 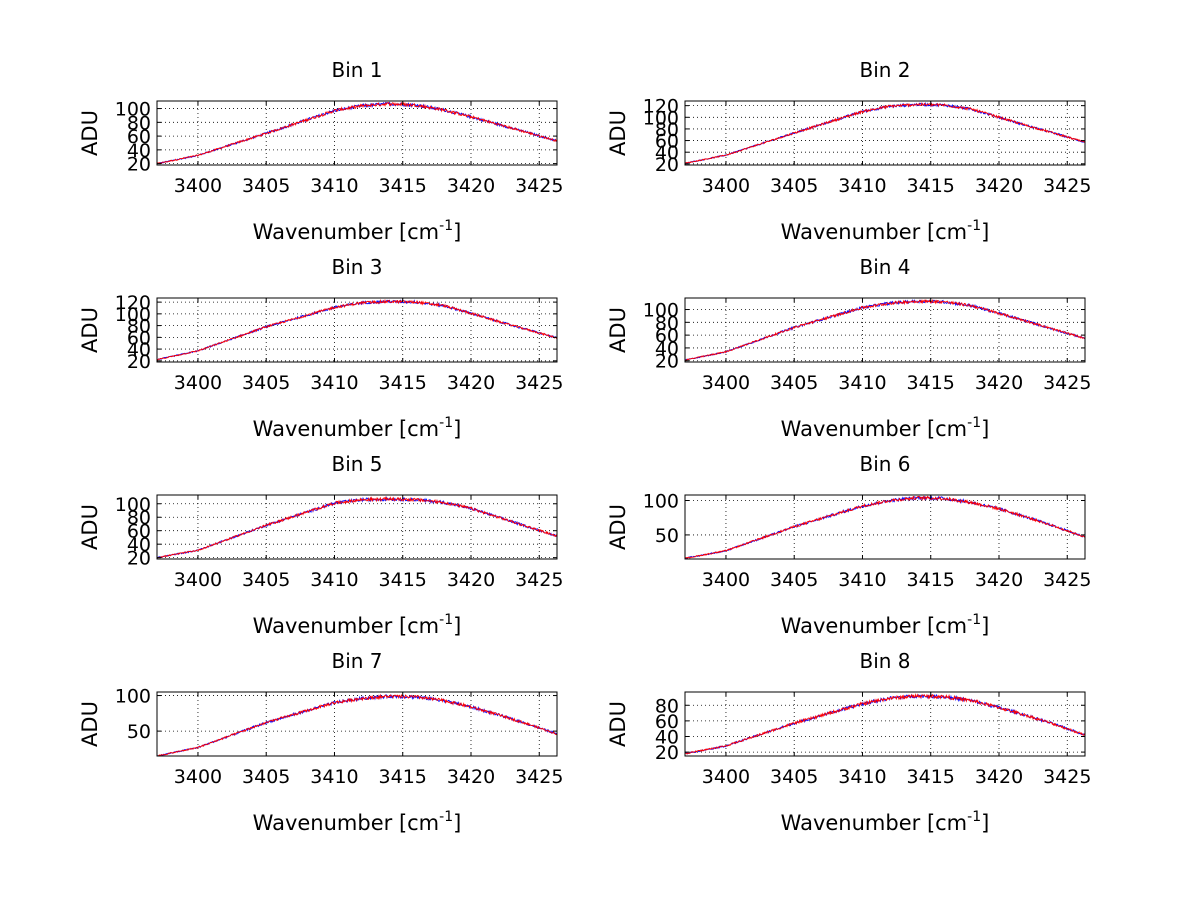 I want to click on subplot-title: Bin 4, so click(x=884, y=267).